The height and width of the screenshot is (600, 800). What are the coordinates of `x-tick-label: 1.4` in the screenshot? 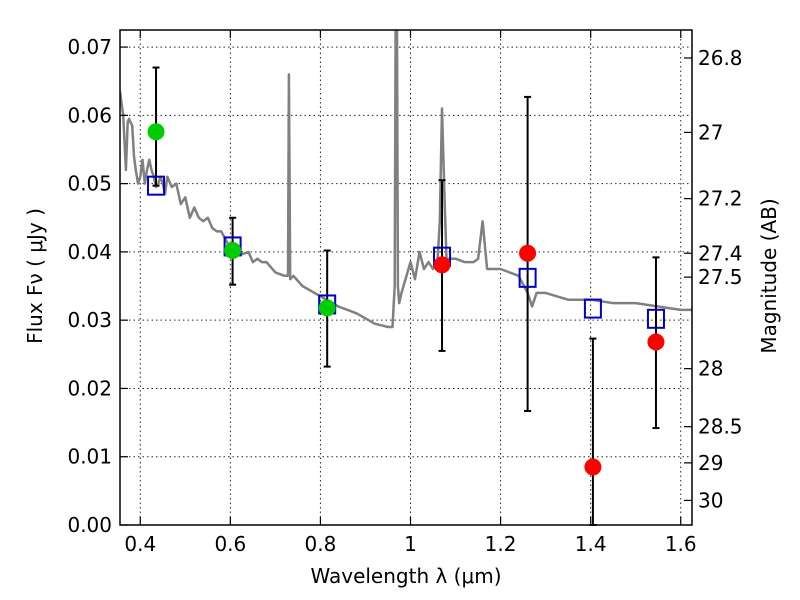 It's located at (591, 544).